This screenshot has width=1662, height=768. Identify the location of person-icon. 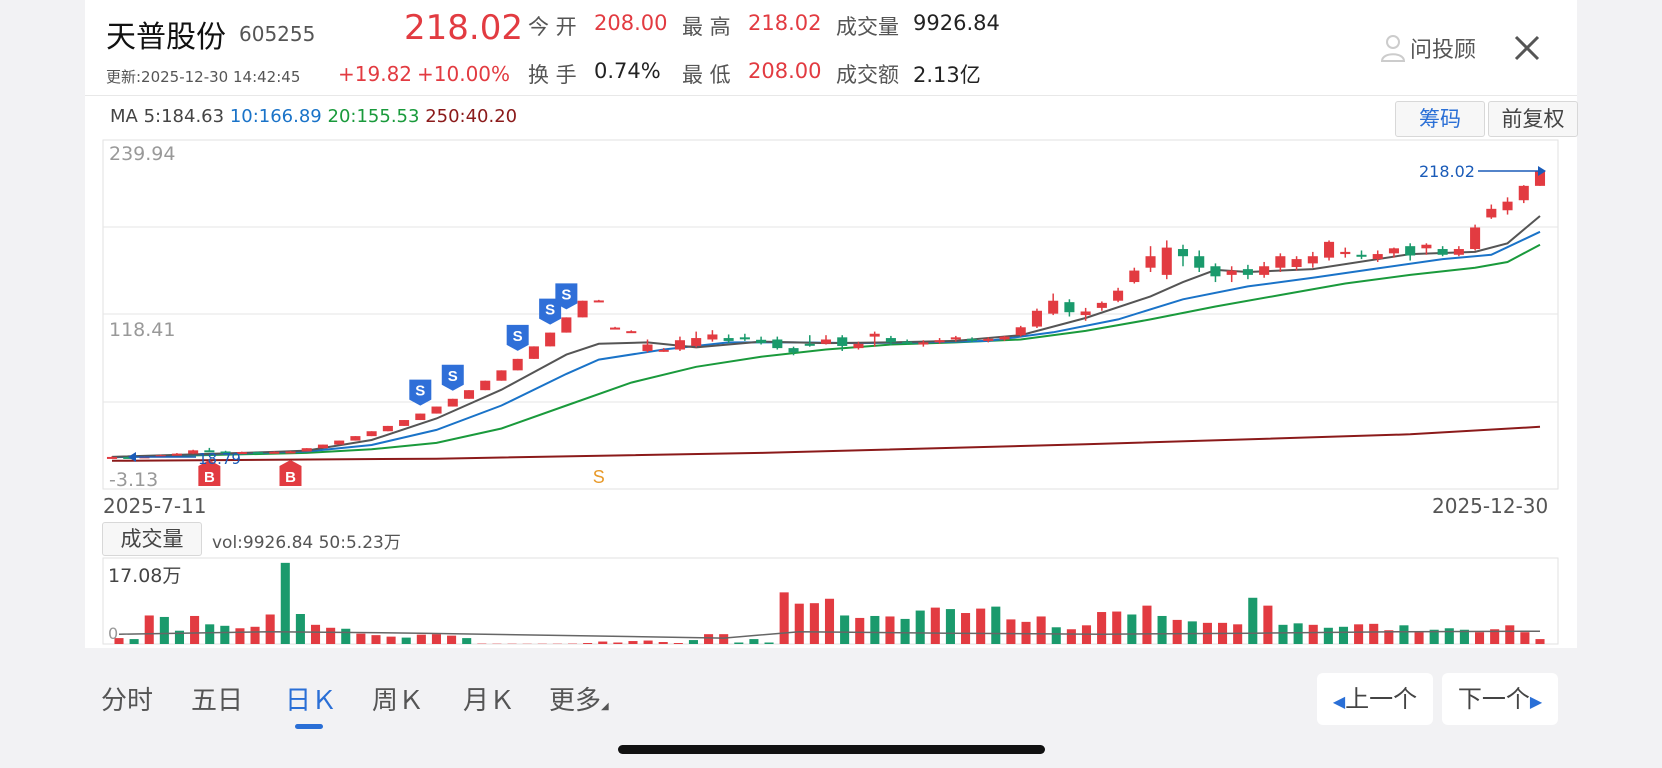
(1393, 48).